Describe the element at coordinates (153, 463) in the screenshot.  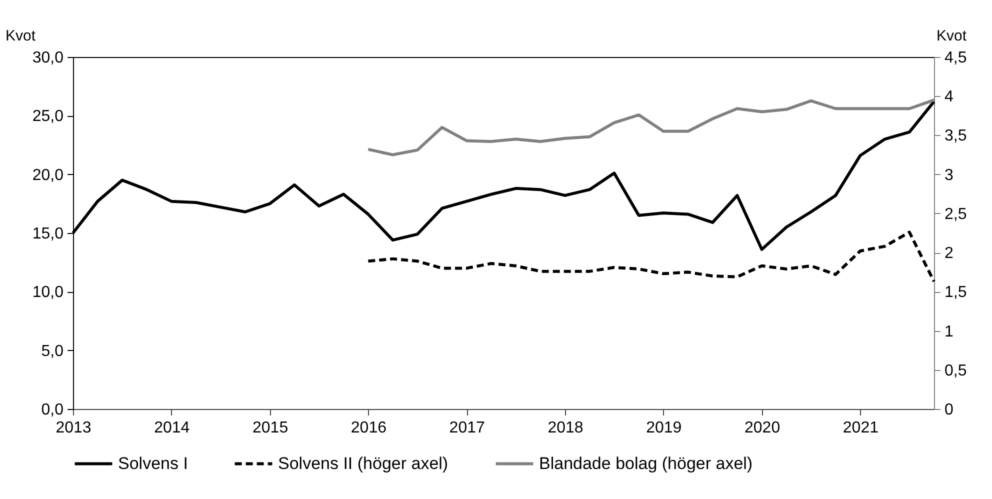
I see `legend-label: Solvens I` at that location.